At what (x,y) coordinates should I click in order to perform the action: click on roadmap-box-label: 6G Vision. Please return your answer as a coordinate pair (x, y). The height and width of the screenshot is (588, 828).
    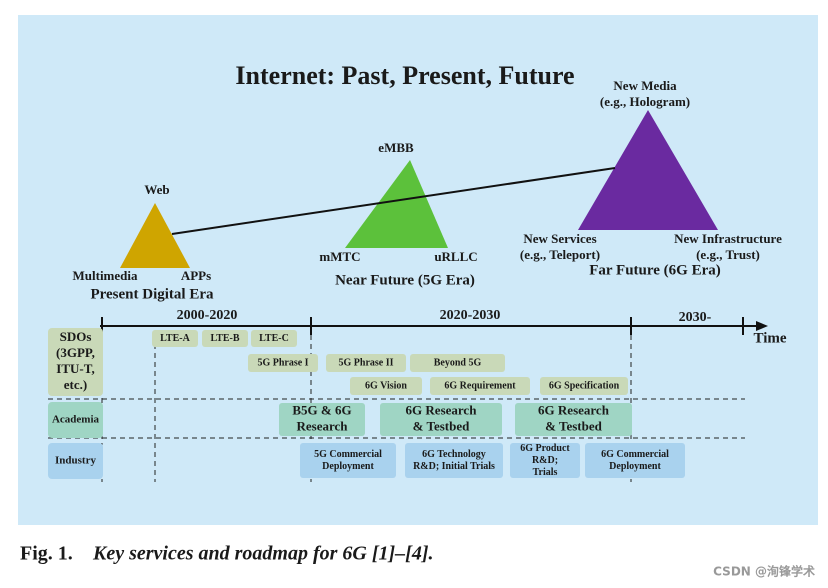
    Looking at the image, I should click on (386, 385).